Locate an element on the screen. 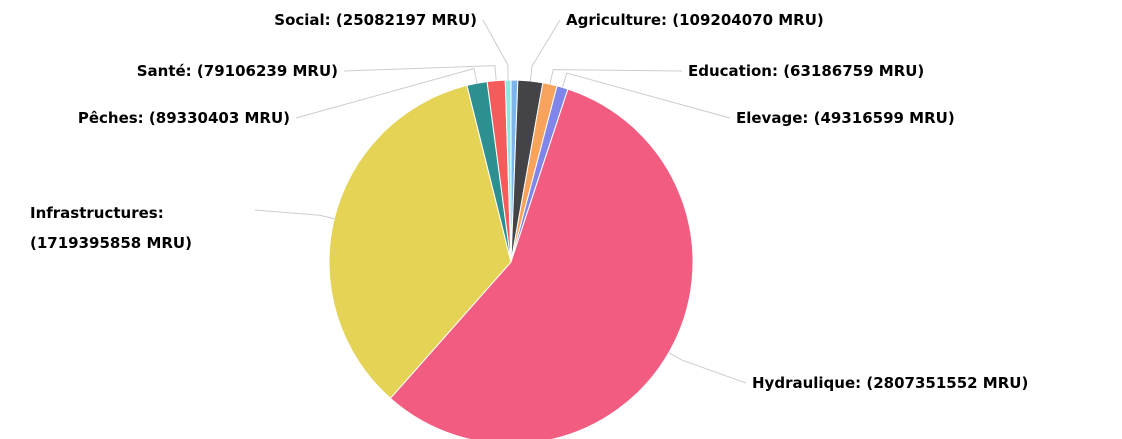 This screenshot has width=1122, height=439. data-label: Infrastructures: (1719395858 MRU) is located at coordinates (111, 228).